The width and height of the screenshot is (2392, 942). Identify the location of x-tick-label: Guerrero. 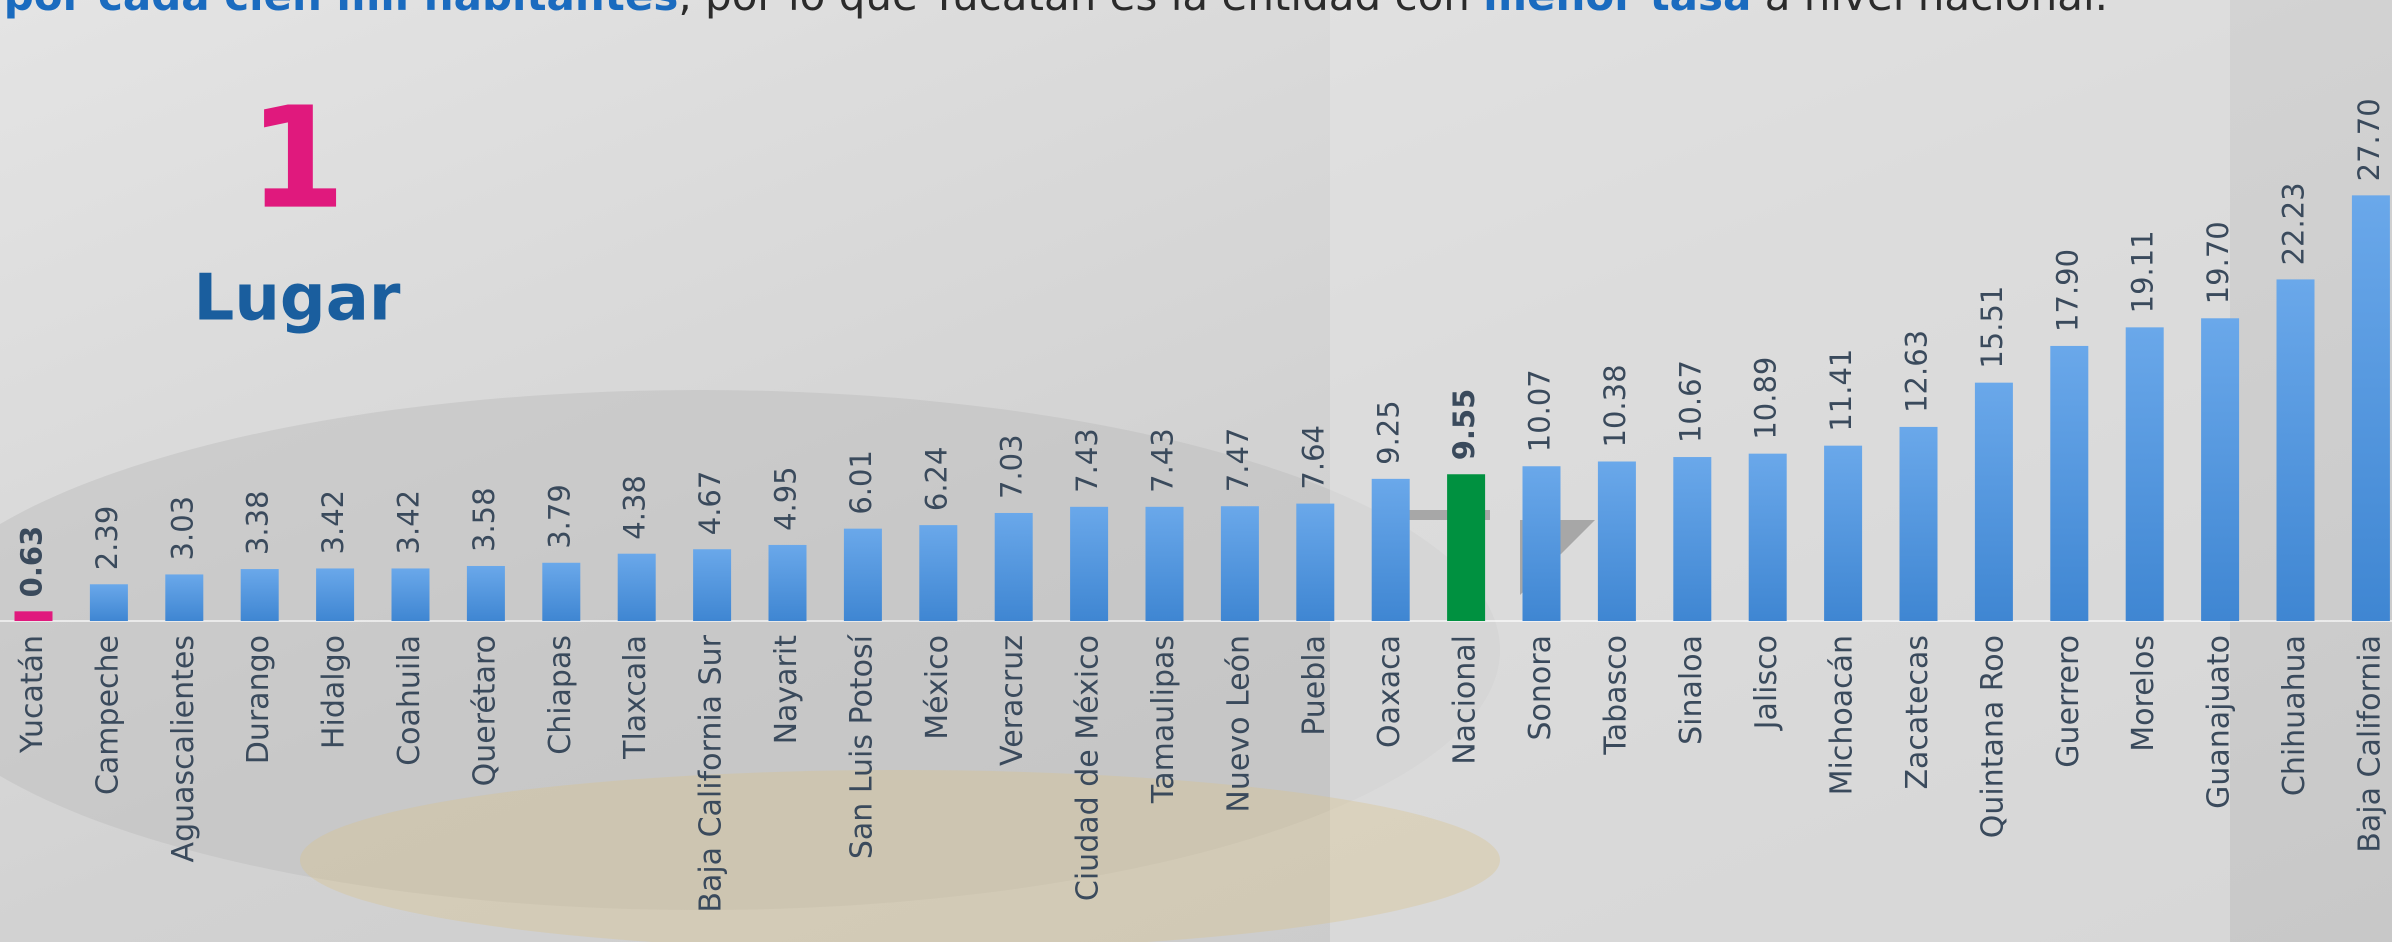
(2068, 701).